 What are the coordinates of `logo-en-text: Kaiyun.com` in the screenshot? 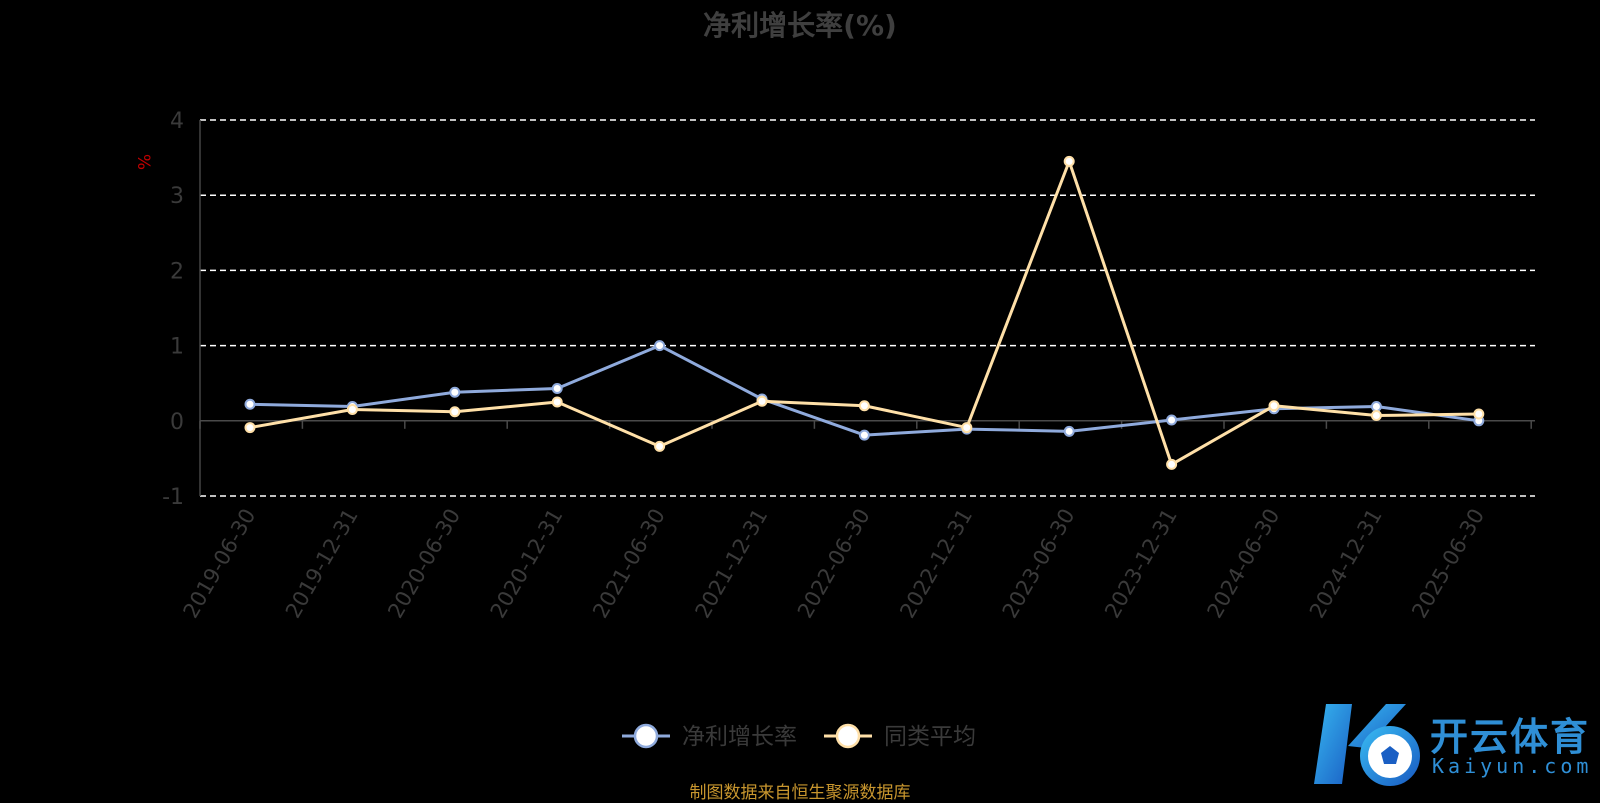 It's located at (1512, 766).